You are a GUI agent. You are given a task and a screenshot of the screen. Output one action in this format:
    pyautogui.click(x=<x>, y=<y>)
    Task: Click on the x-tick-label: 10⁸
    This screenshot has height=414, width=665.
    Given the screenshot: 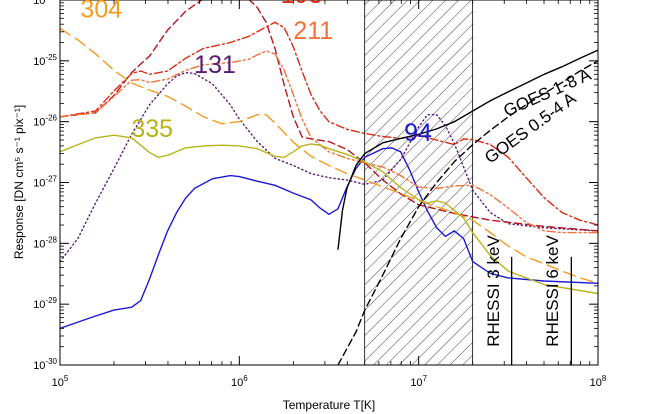 What is the action you would take?
    pyautogui.click(x=598, y=381)
    